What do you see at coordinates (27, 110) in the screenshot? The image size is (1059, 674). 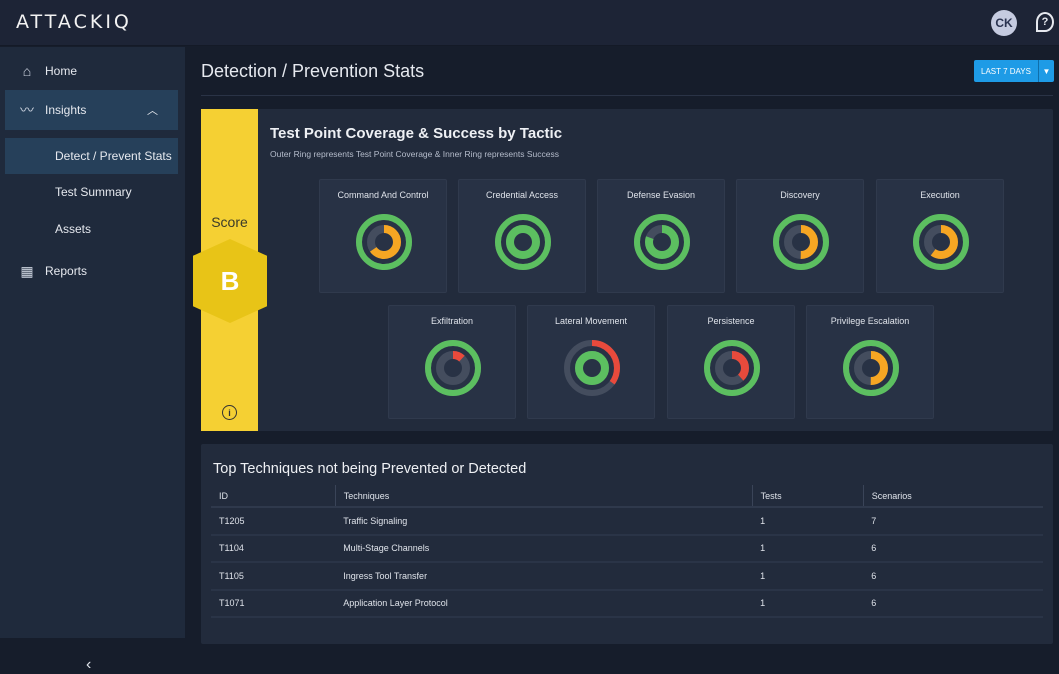 I see `insights-icon: 〰` at bounding box center [27, 110].